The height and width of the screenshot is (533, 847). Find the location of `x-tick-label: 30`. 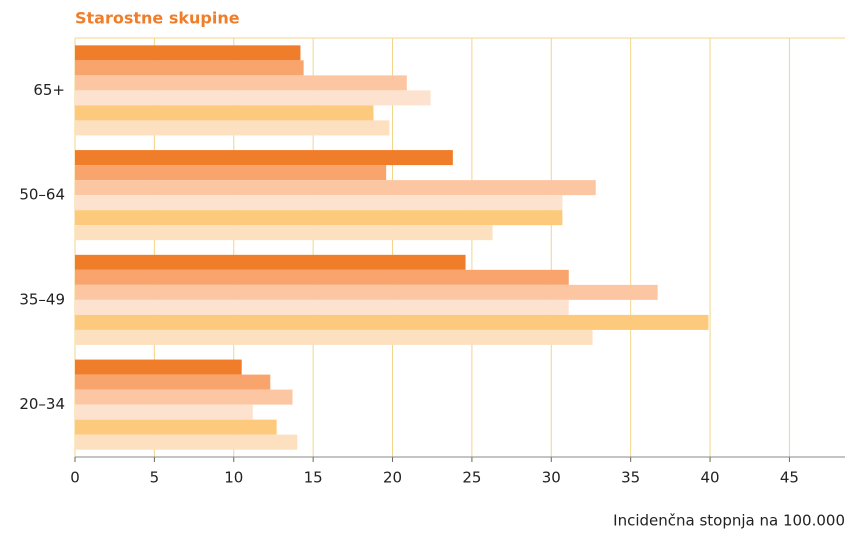

x-tick-label: 30 is located at coordinates (551, 478).